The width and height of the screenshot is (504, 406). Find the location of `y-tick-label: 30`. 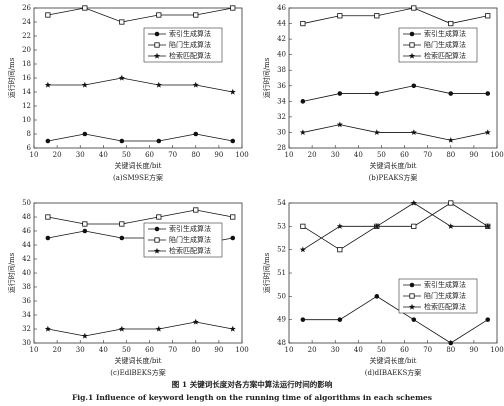

y-tick-label: 30 is located at coordinates (26, 343).